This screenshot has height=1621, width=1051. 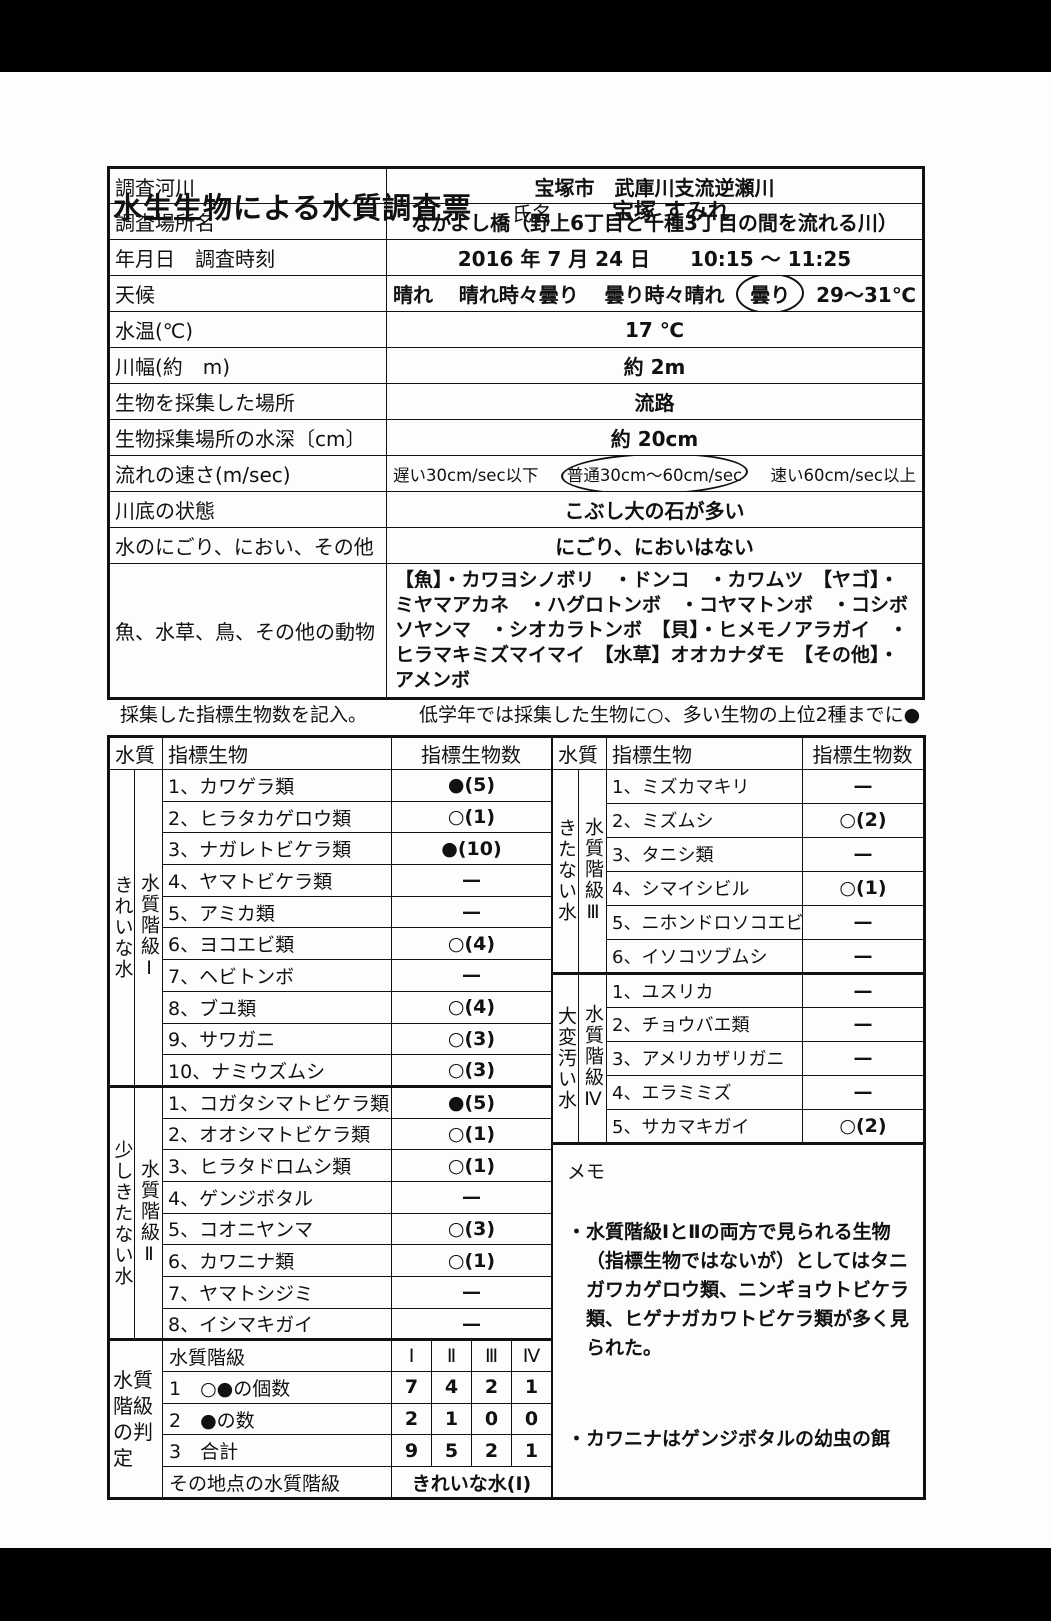 What do you see at coordinates (592, 871) in the screenshot?
I see `quality-class-label: 水質階級Ⅲ` at bounding box center [592, 871].